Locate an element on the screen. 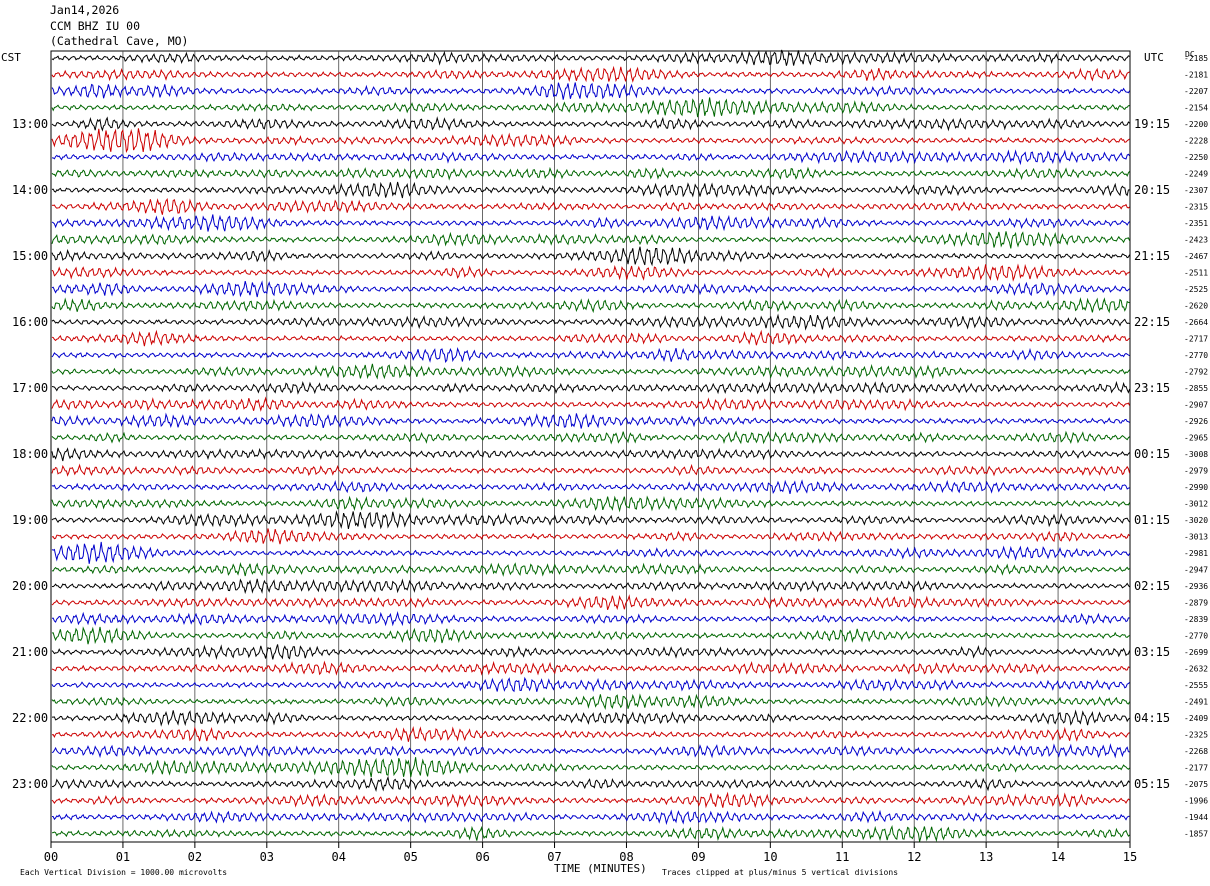 The height and width of the screenshot is (886, 1210). dc-offset-label: -2699 is located at coordinates (1196, 652).